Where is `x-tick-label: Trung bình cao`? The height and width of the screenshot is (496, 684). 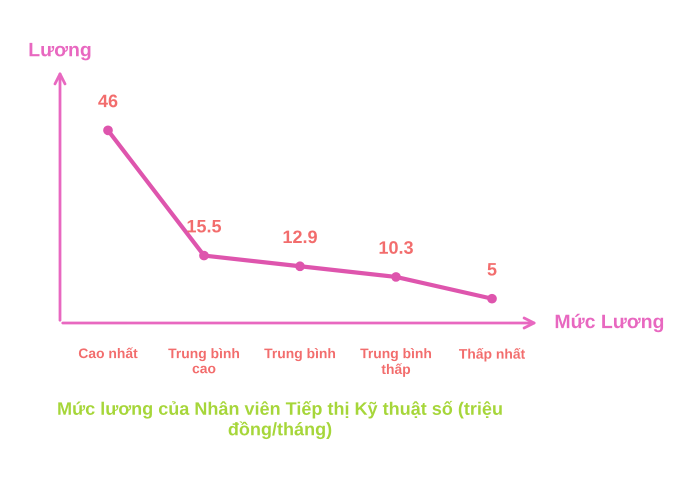
x-tick-label: Trung bình cao is located at coordinates (204, 361).